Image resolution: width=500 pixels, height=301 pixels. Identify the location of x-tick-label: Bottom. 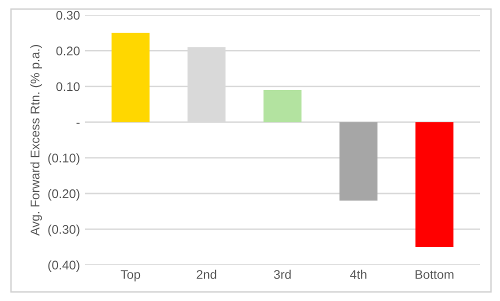
(435, 274).